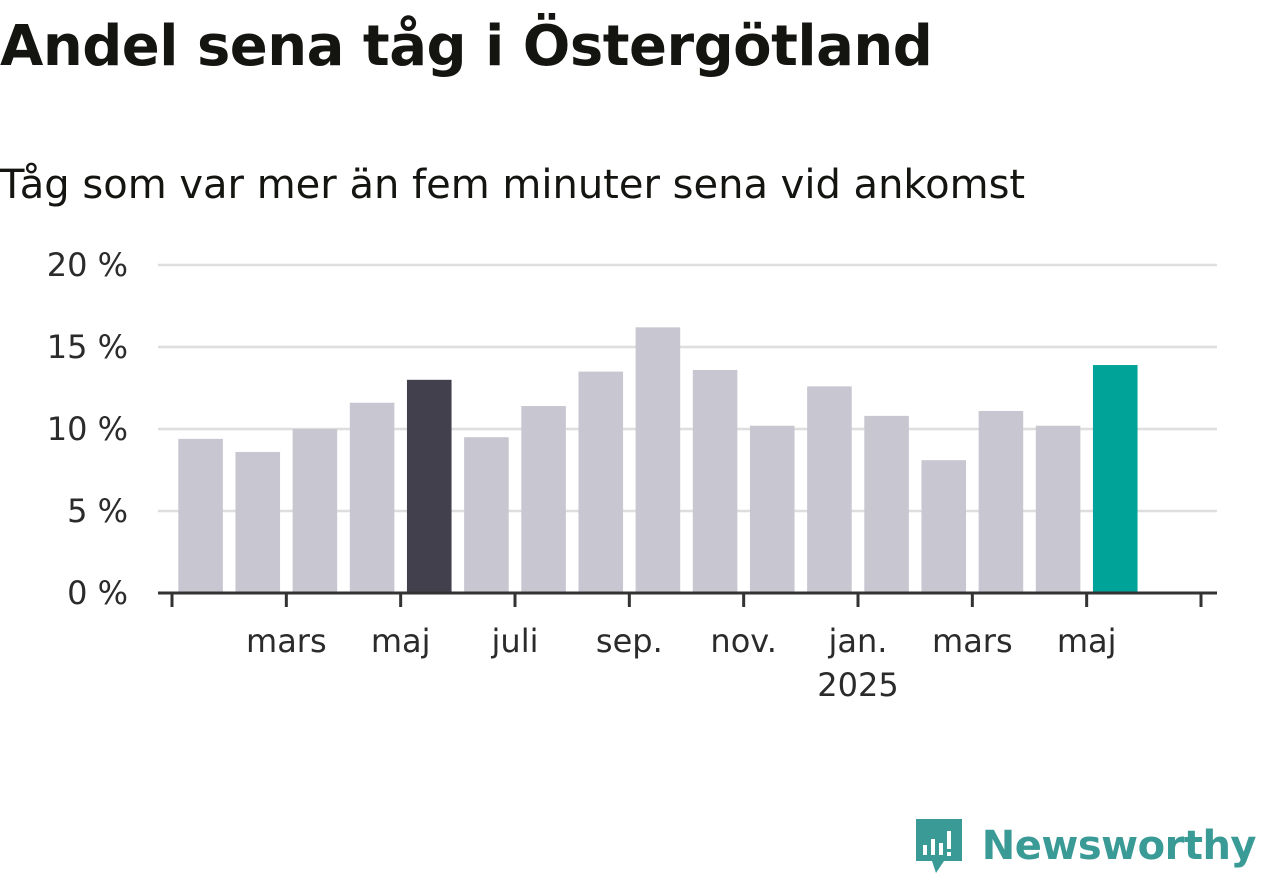 This screenshot has width=1262, height=879. I want to click on y-tick-label: 5 %, so click(97, 511).